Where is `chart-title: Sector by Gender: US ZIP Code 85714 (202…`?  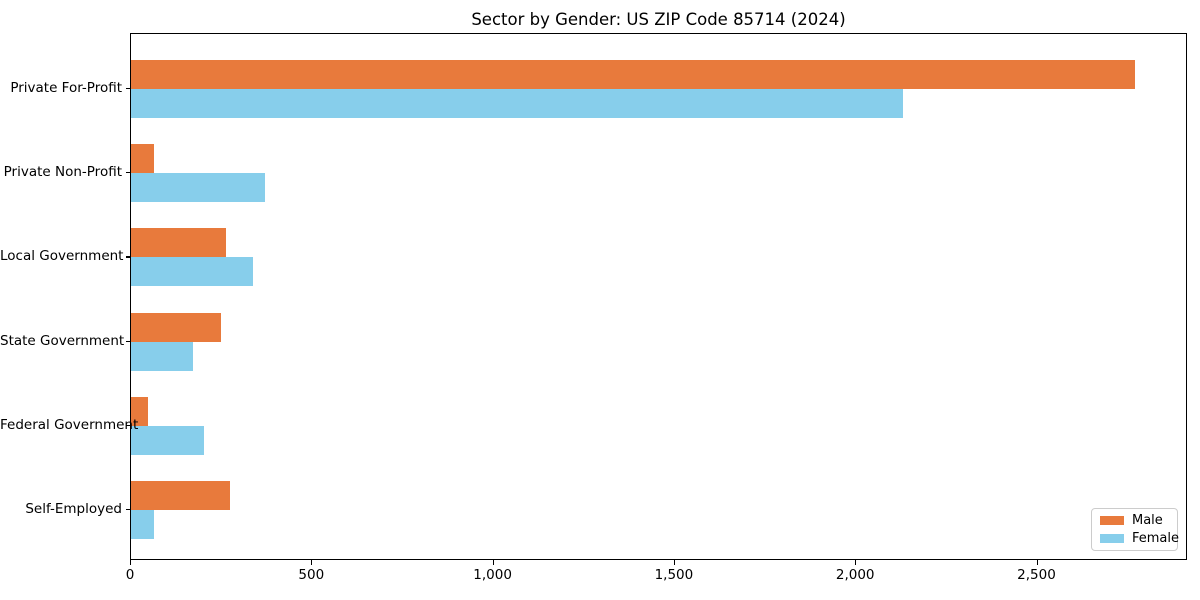 chart-title: Sector by Gender: US ZIP Code 85714 (202… is located at coordinates (658, 19).